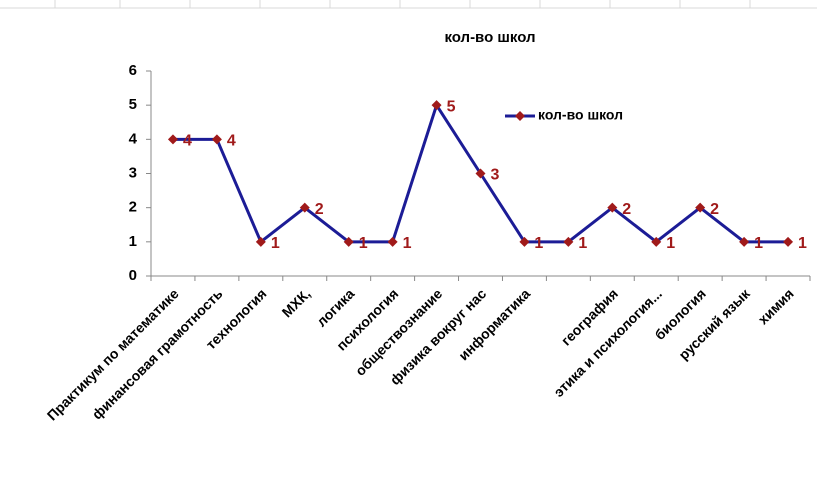 The image size is (817, 484). I want to click on data-label: 5, so click(451, 106).